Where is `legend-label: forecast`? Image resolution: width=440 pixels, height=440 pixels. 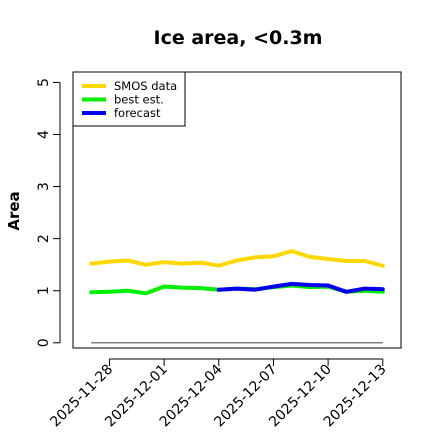
legend-label: forecast is located at coordinates (137, 113).